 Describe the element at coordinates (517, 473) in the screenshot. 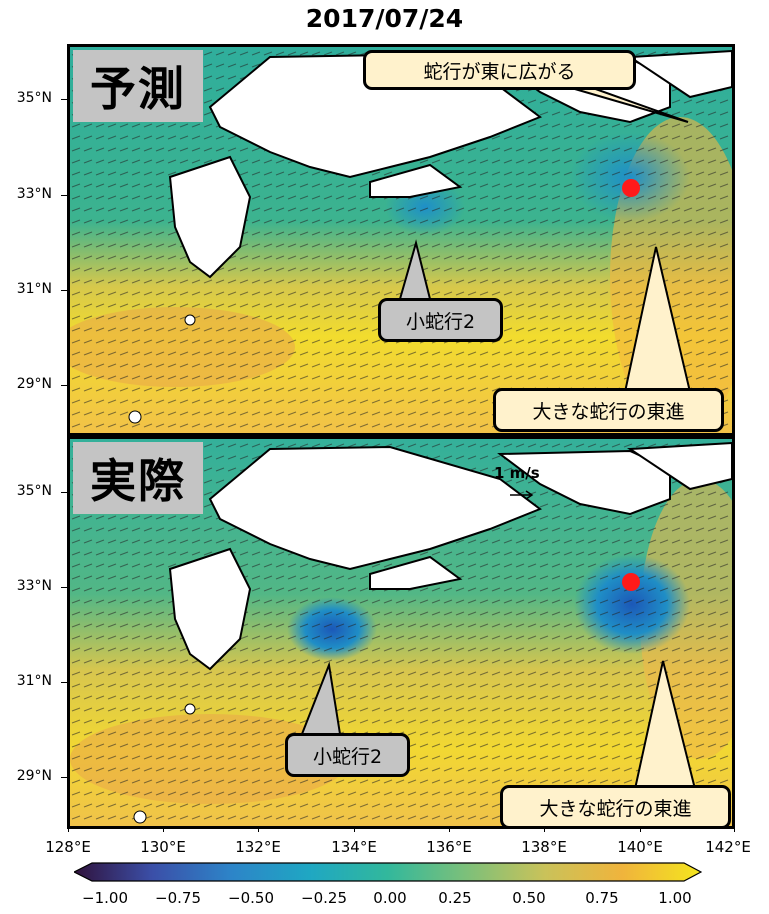

I see `scale-label: 1 m/s` at that location.